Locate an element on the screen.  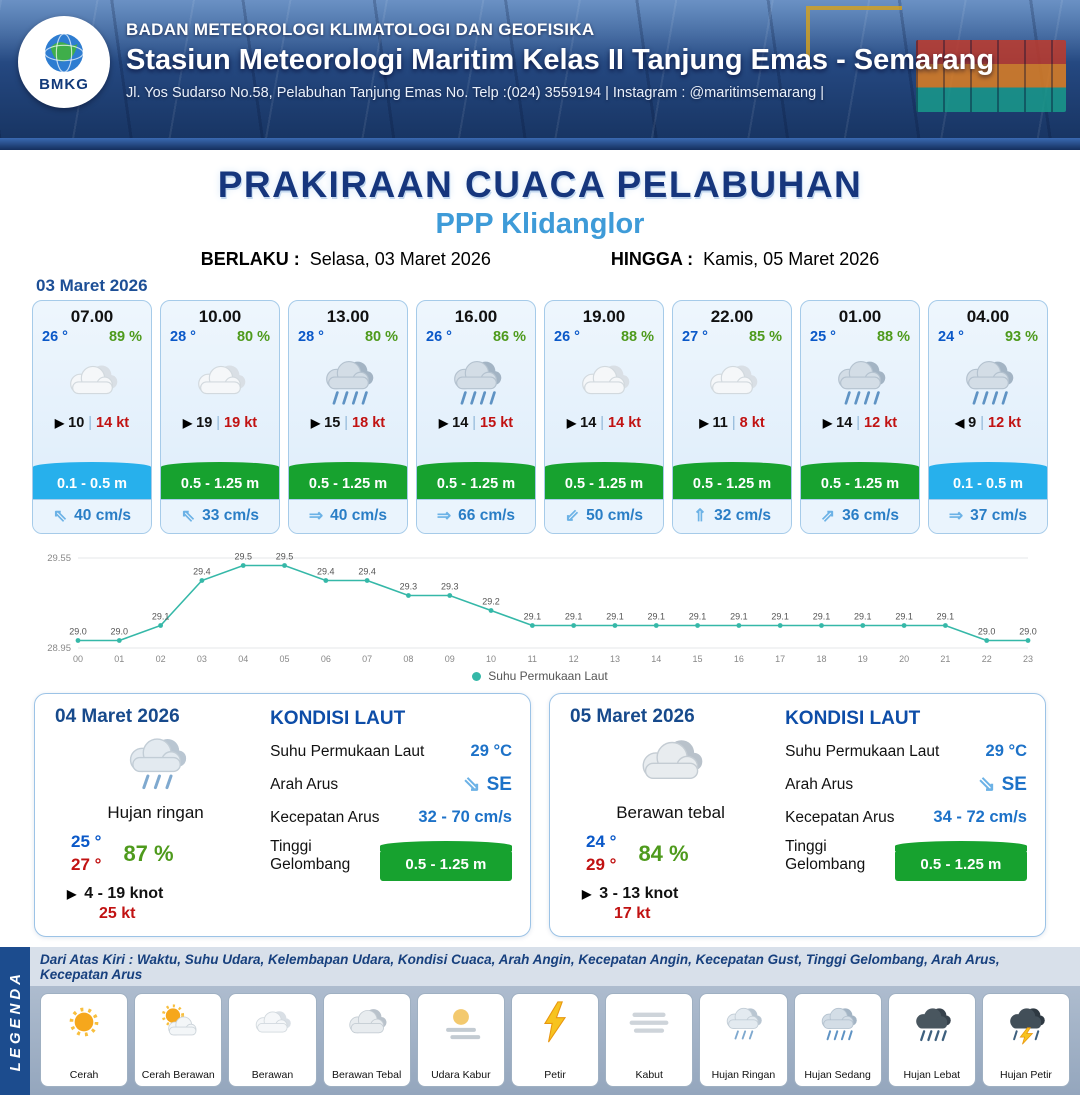
humidity: 93 % is located at coordinates (1021, 337).